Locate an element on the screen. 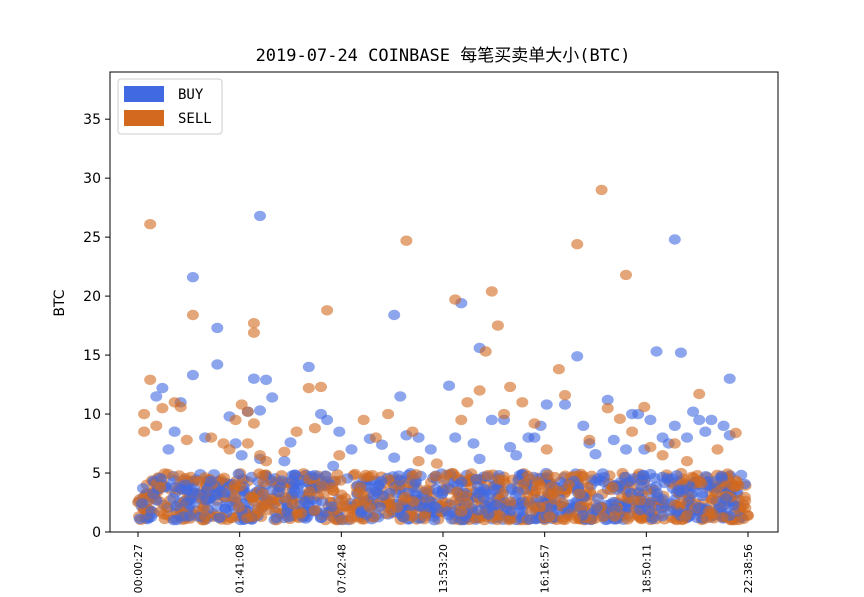  x-tick-label: 13:53:20 is located at coordinates (443, 568).